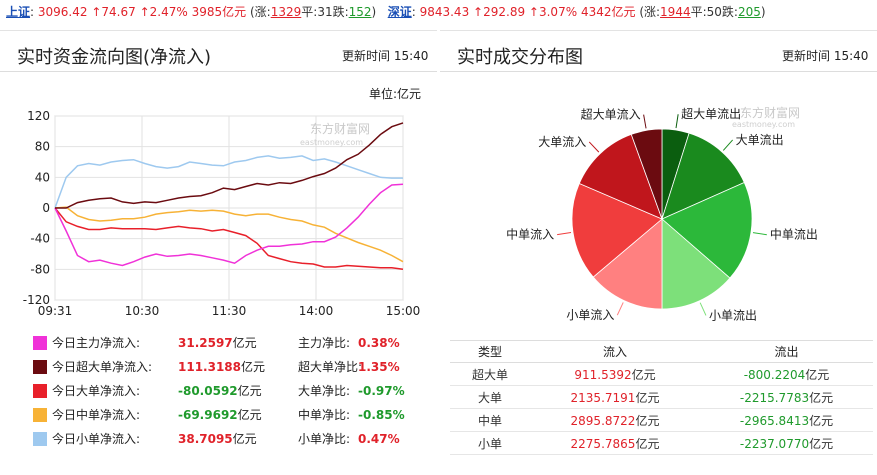 The width and height of the screenshot is (877, 475). What do you see at coordinates (533, 12) in the screenshot?
I see `sz-up-arrow-icon-2: ↑` at bounding box center [533, 12].